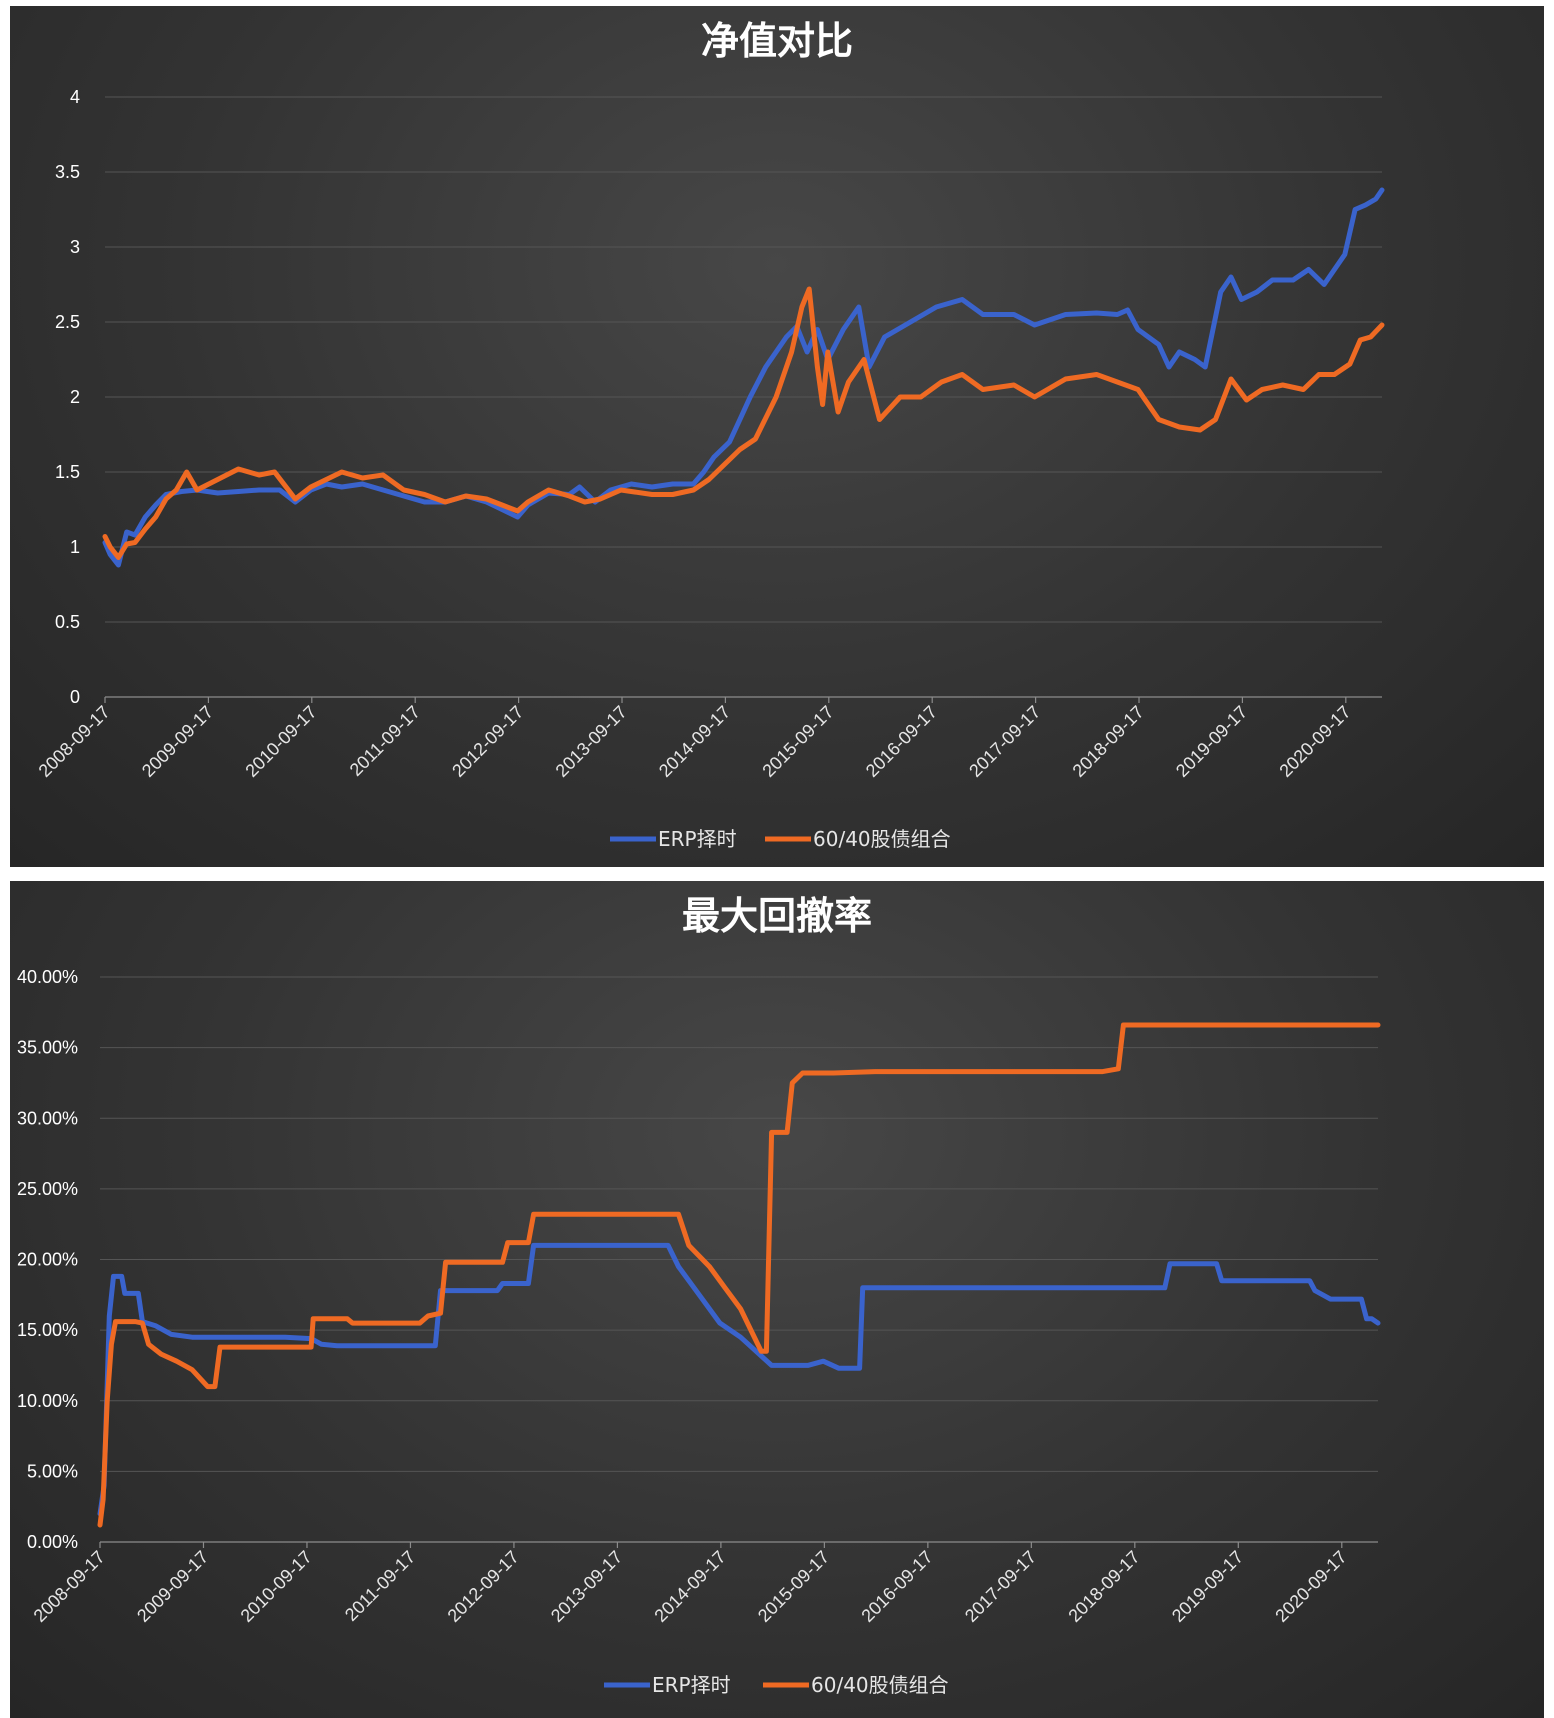 The width and height of the screenshot is (1554, 1718). Describe the element at coordinates (777, 41) in the screenshot. I see `chart-title: 净值对比` at that location.